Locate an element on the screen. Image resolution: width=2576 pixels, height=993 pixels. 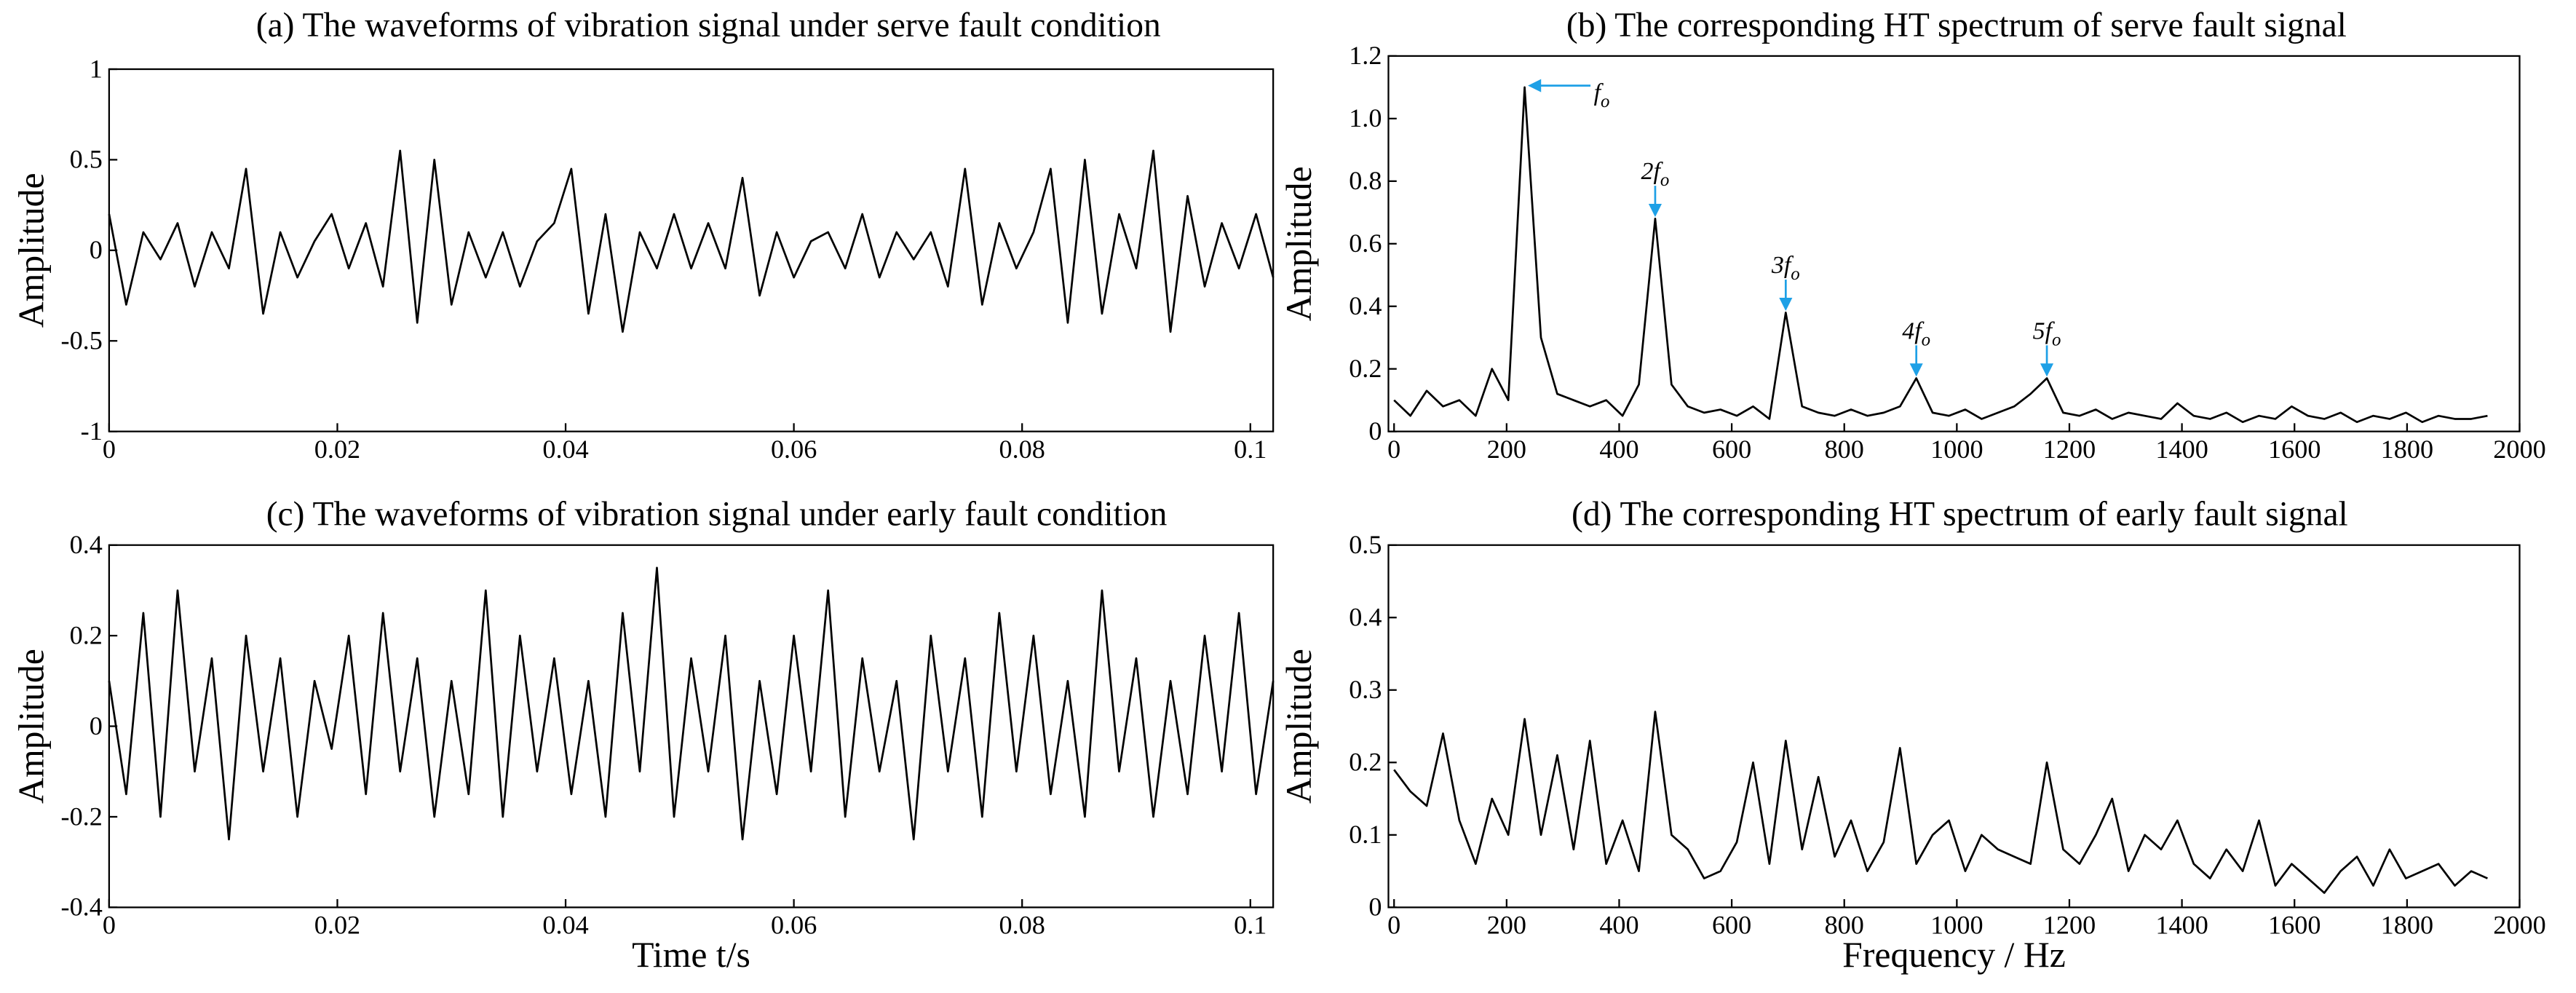
y-tick-label: 0.1 is located at coordinates (1365, 834).